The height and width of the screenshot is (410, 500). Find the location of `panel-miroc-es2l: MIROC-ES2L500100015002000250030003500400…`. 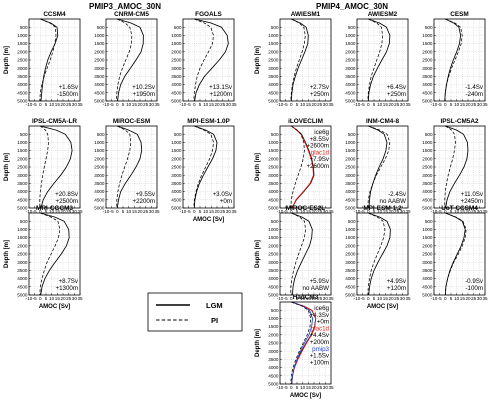

panel-miroc-es2l: MIROC-ES2L500100015002000250030003500400… is located at coordinates (294, 253).